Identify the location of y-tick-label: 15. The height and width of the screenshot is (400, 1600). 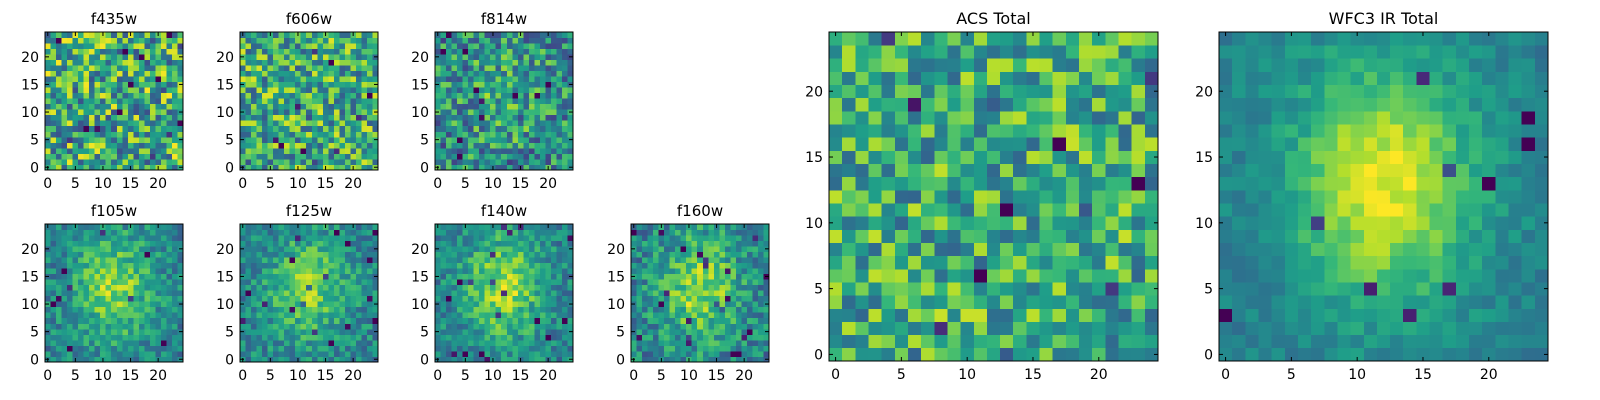
(420, 277).